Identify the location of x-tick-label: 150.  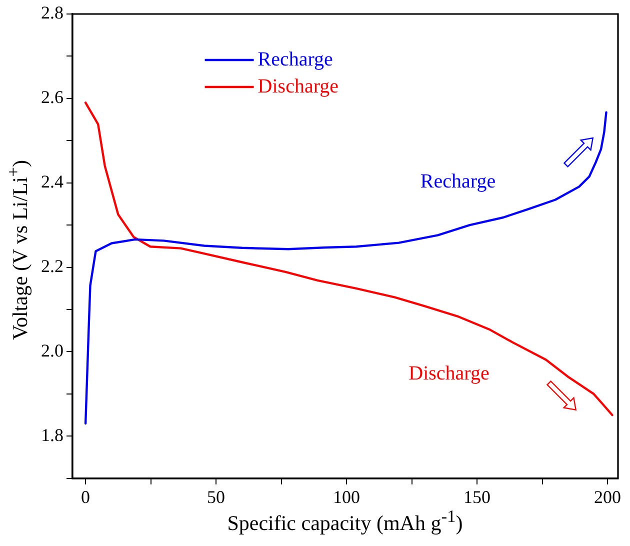
(477, 496).